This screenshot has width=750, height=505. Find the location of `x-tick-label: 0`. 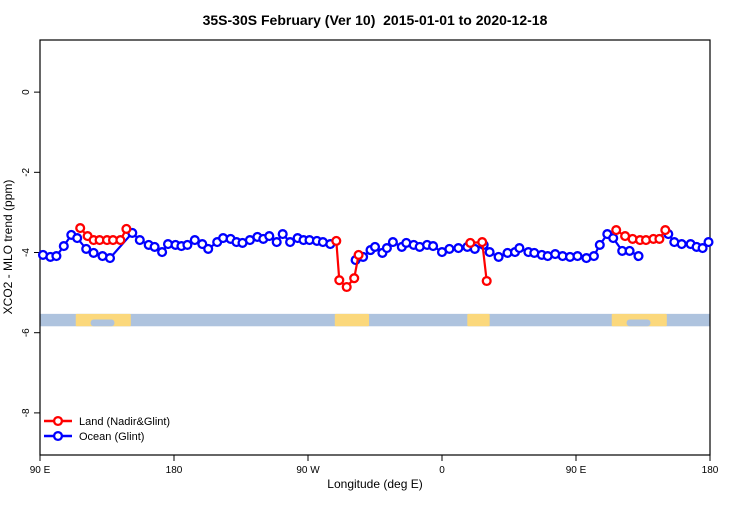

x-tick-label: 0 is located at coordinates (442, 470).